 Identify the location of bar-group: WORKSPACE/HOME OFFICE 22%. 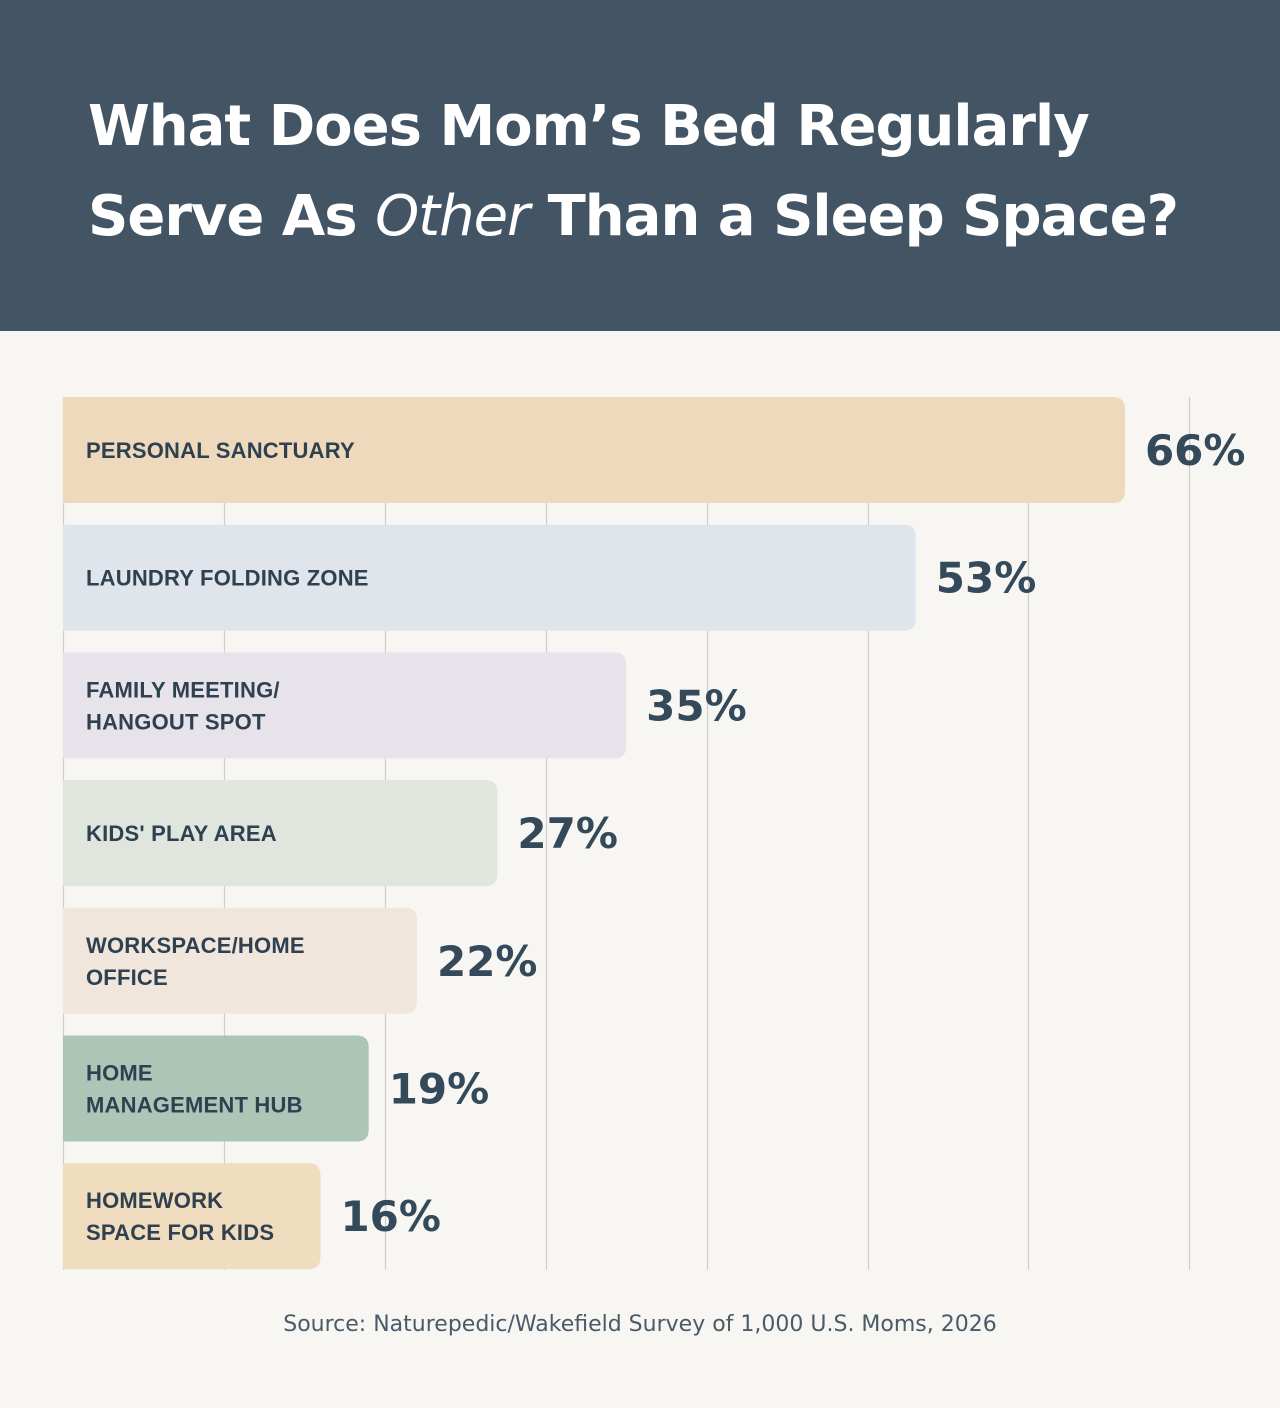
(300, 960).